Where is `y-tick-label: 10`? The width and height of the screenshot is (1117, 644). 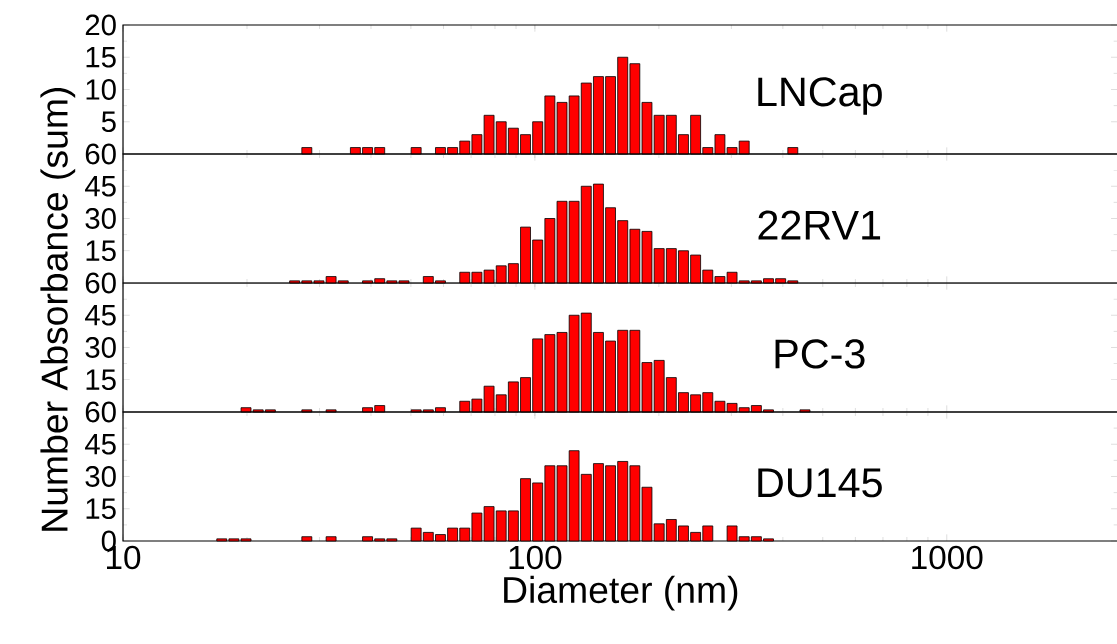
y-tick-label: 10 is located at coordinates (101, 89).